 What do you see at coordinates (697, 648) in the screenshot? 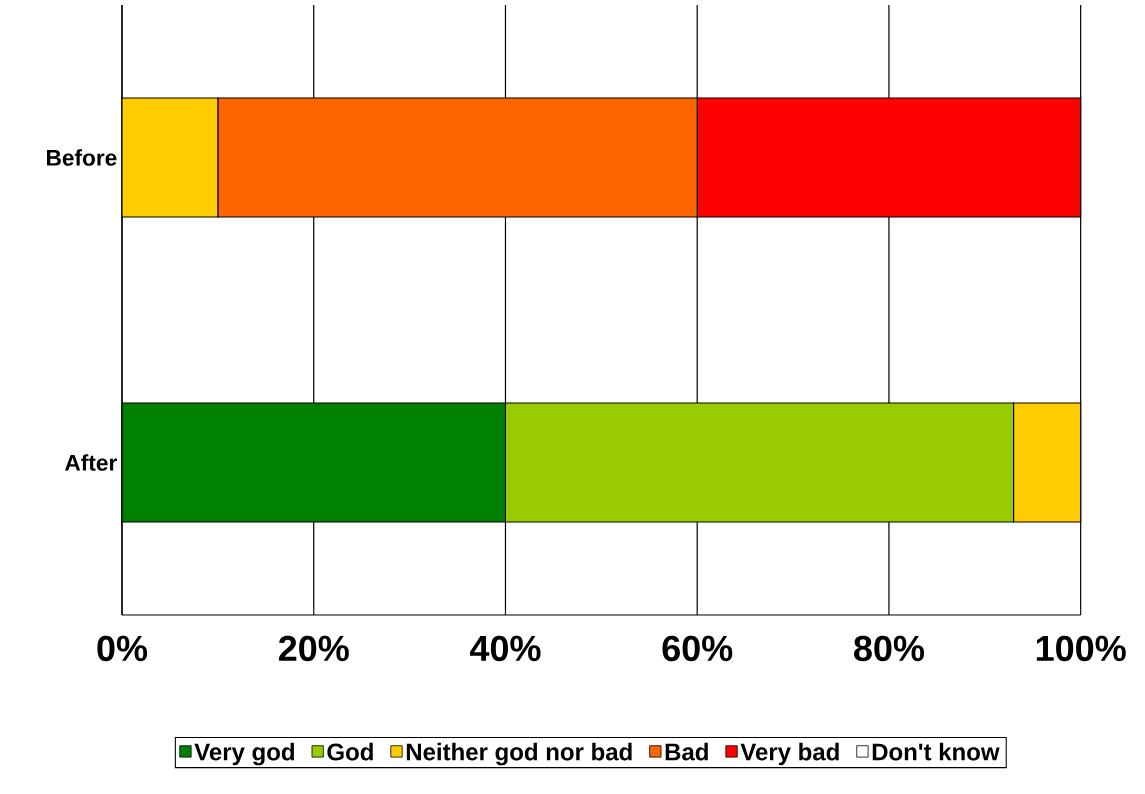
I see `x-tick-label: 60%` at bounding box center [697, 648].